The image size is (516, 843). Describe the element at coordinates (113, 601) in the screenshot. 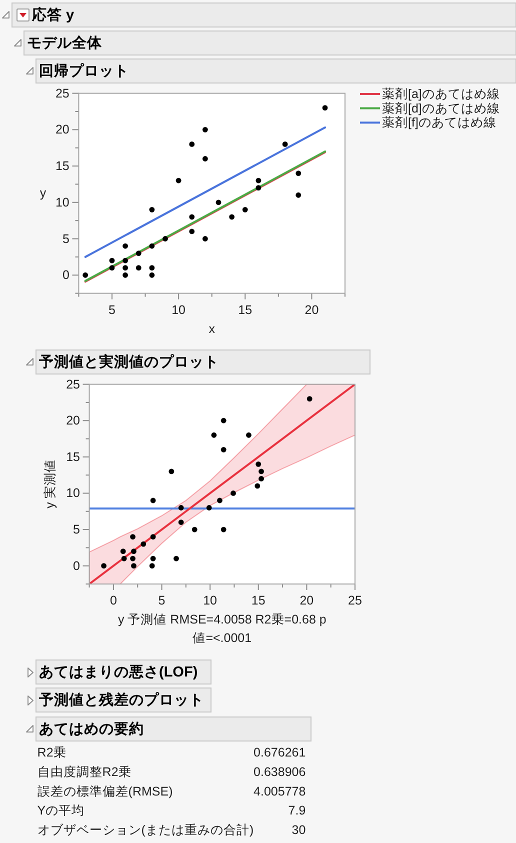

I see `x-tick-label: 0` at that location.